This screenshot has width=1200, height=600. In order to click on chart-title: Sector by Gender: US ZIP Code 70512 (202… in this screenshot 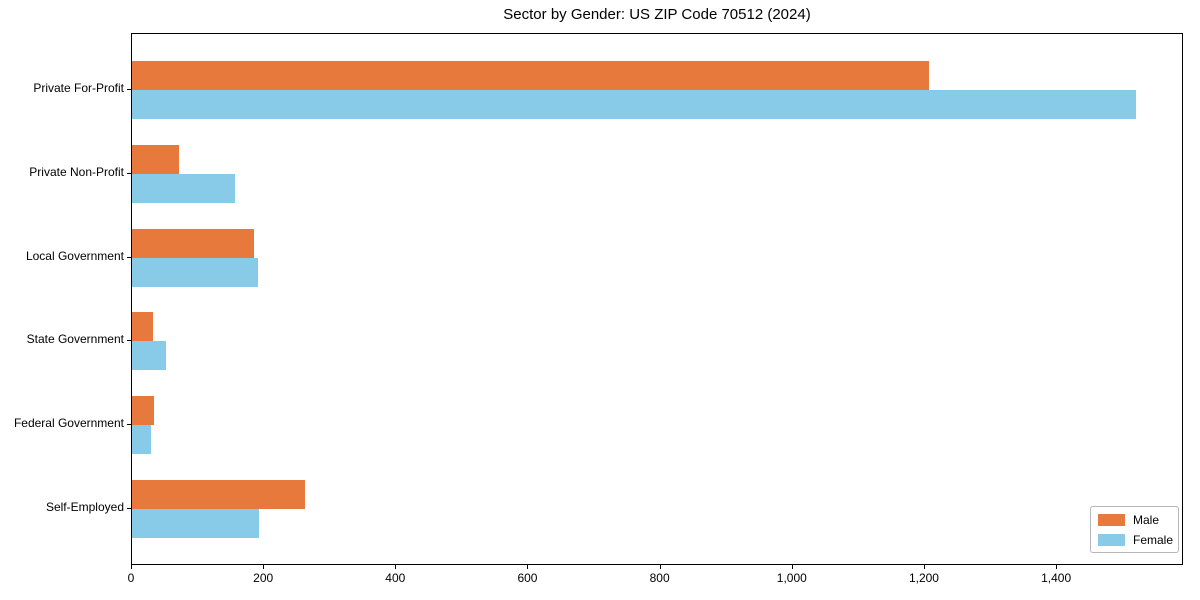, I will do `click(657, 14)`.